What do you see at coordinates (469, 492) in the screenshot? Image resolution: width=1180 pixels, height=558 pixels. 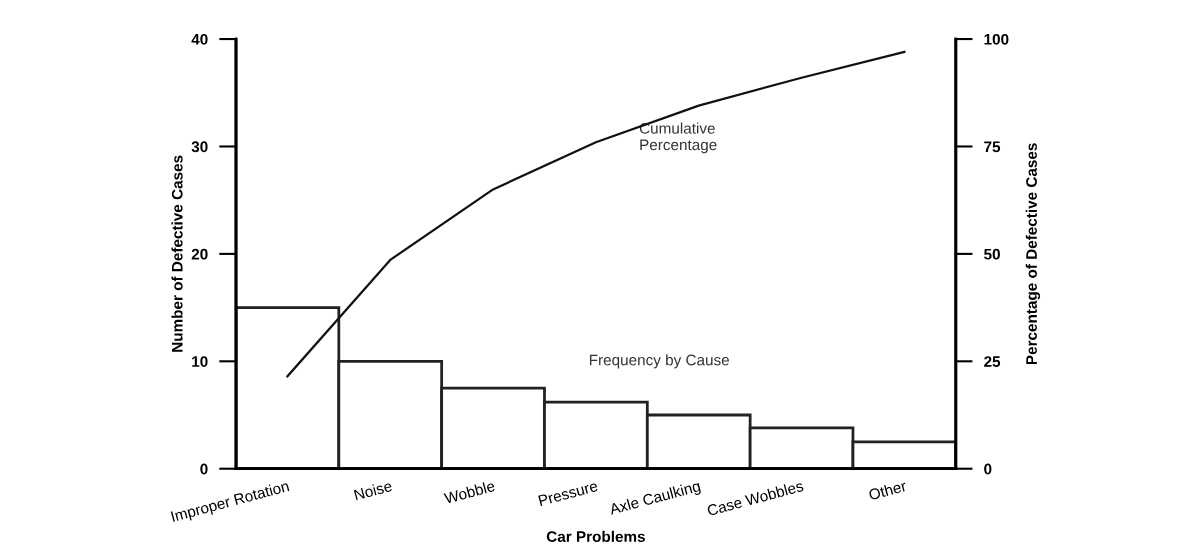 I see `x-tick-label: Wobble` at bounding box center [469, 492].